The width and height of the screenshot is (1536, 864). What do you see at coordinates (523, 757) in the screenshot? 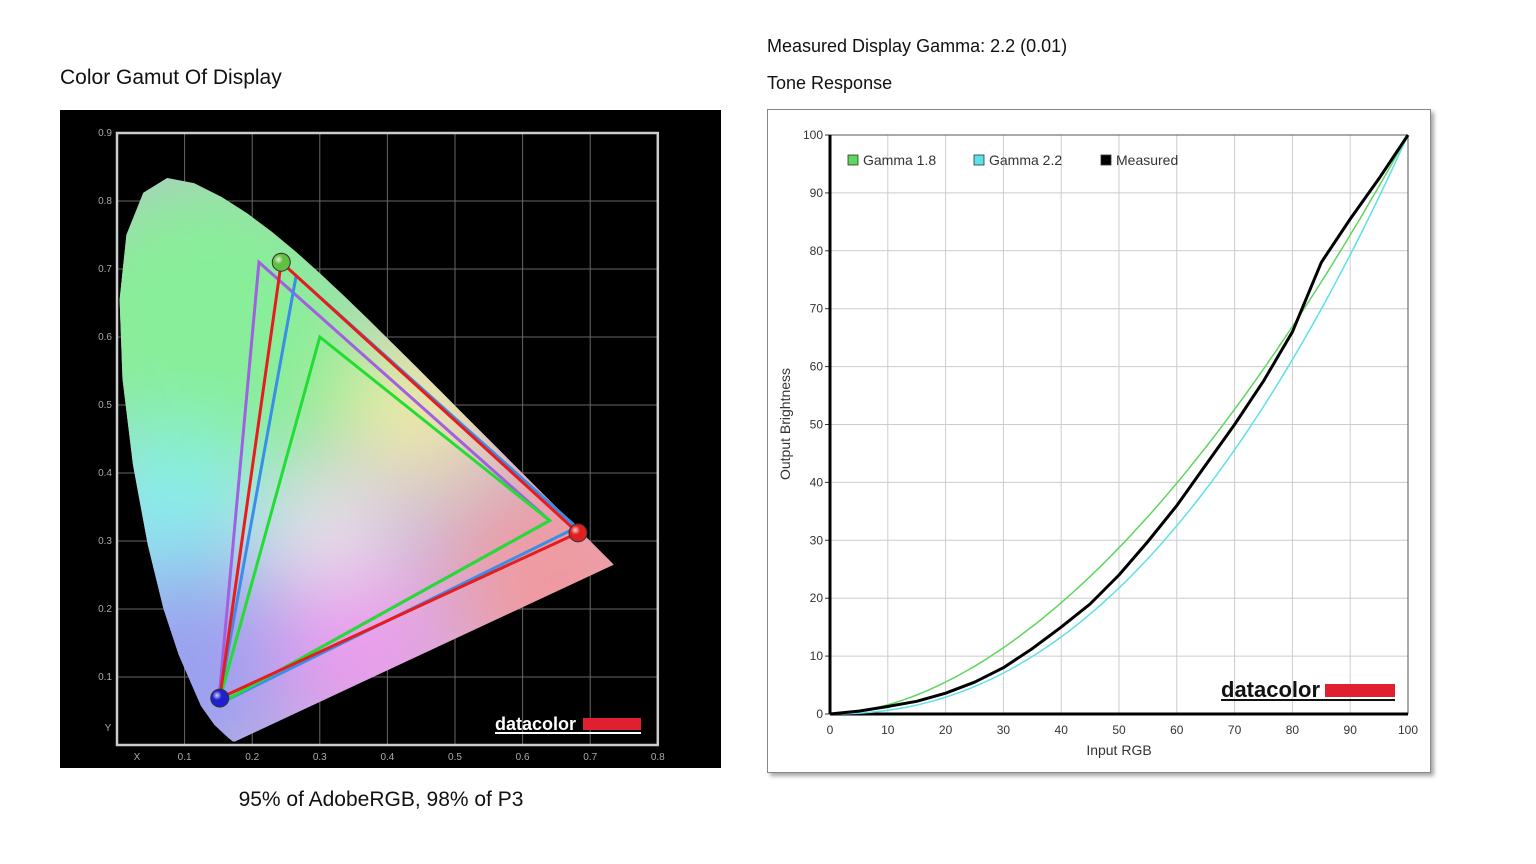
I see `x-tick-label: 0.6` at bounding box center [523, 757].